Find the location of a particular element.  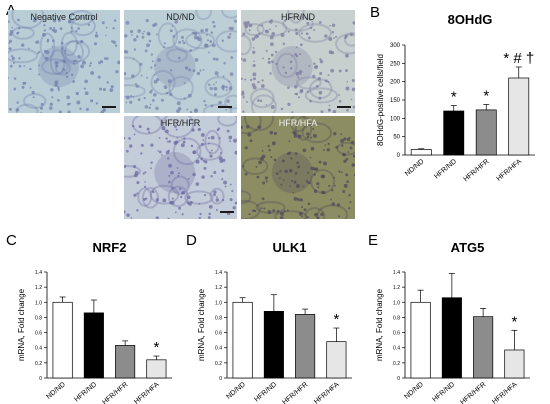

significance-mark: * # † is located at coordinates (518, 58).